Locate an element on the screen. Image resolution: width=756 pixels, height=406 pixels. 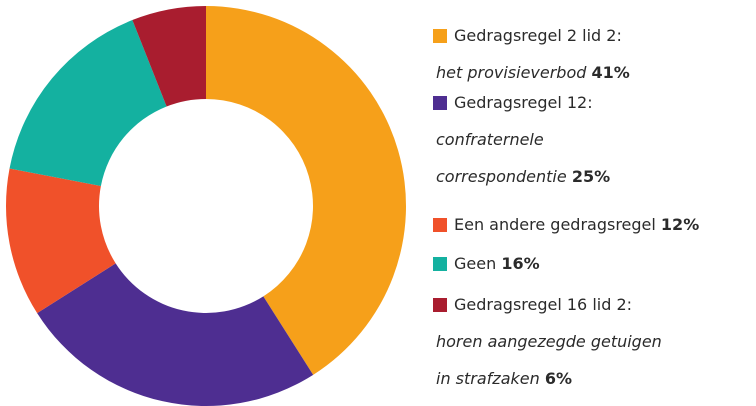
legend-label: Gedragsregel 12: is located at coordinates (523, 102).